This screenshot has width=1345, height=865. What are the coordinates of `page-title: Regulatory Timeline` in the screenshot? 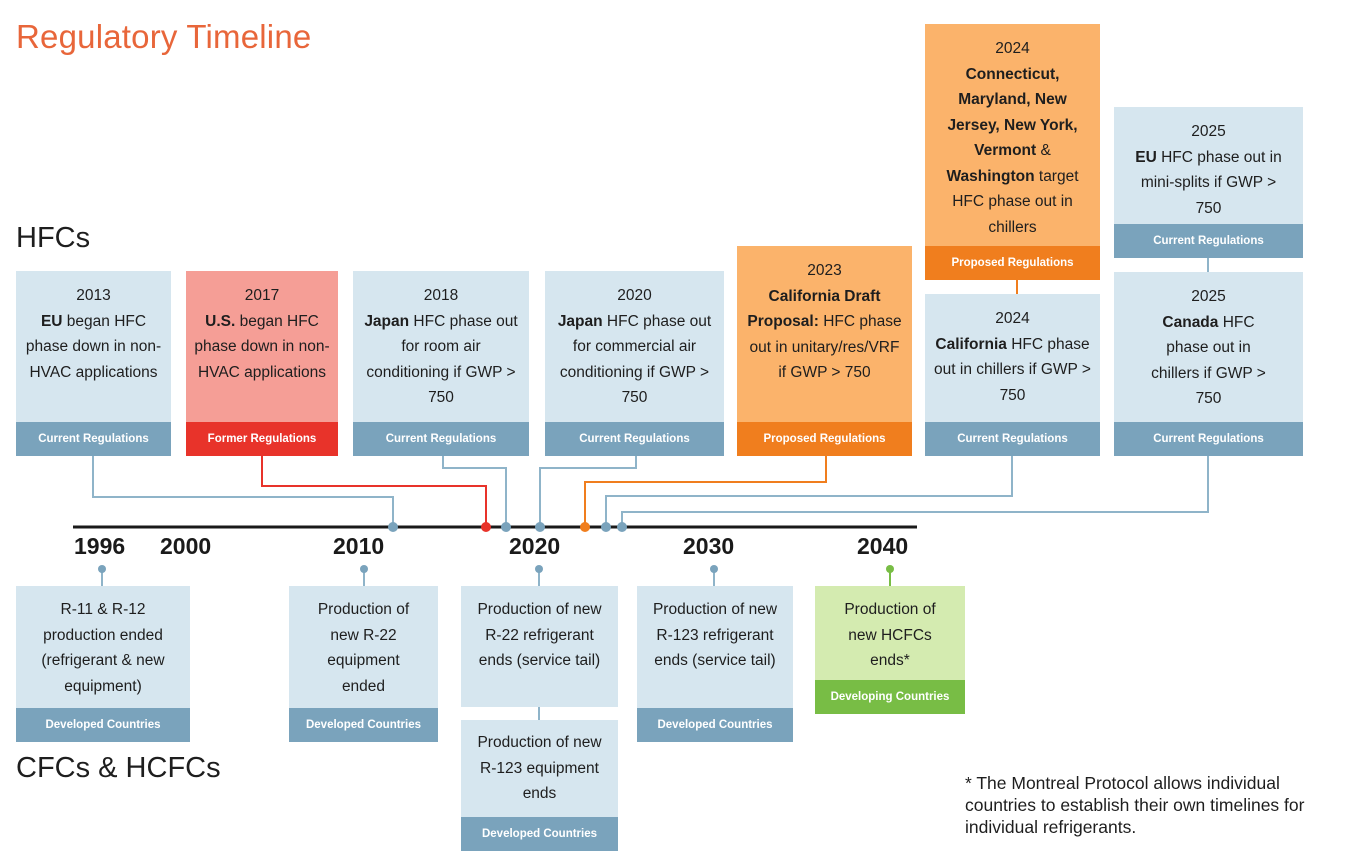 It's located at (164, 36).